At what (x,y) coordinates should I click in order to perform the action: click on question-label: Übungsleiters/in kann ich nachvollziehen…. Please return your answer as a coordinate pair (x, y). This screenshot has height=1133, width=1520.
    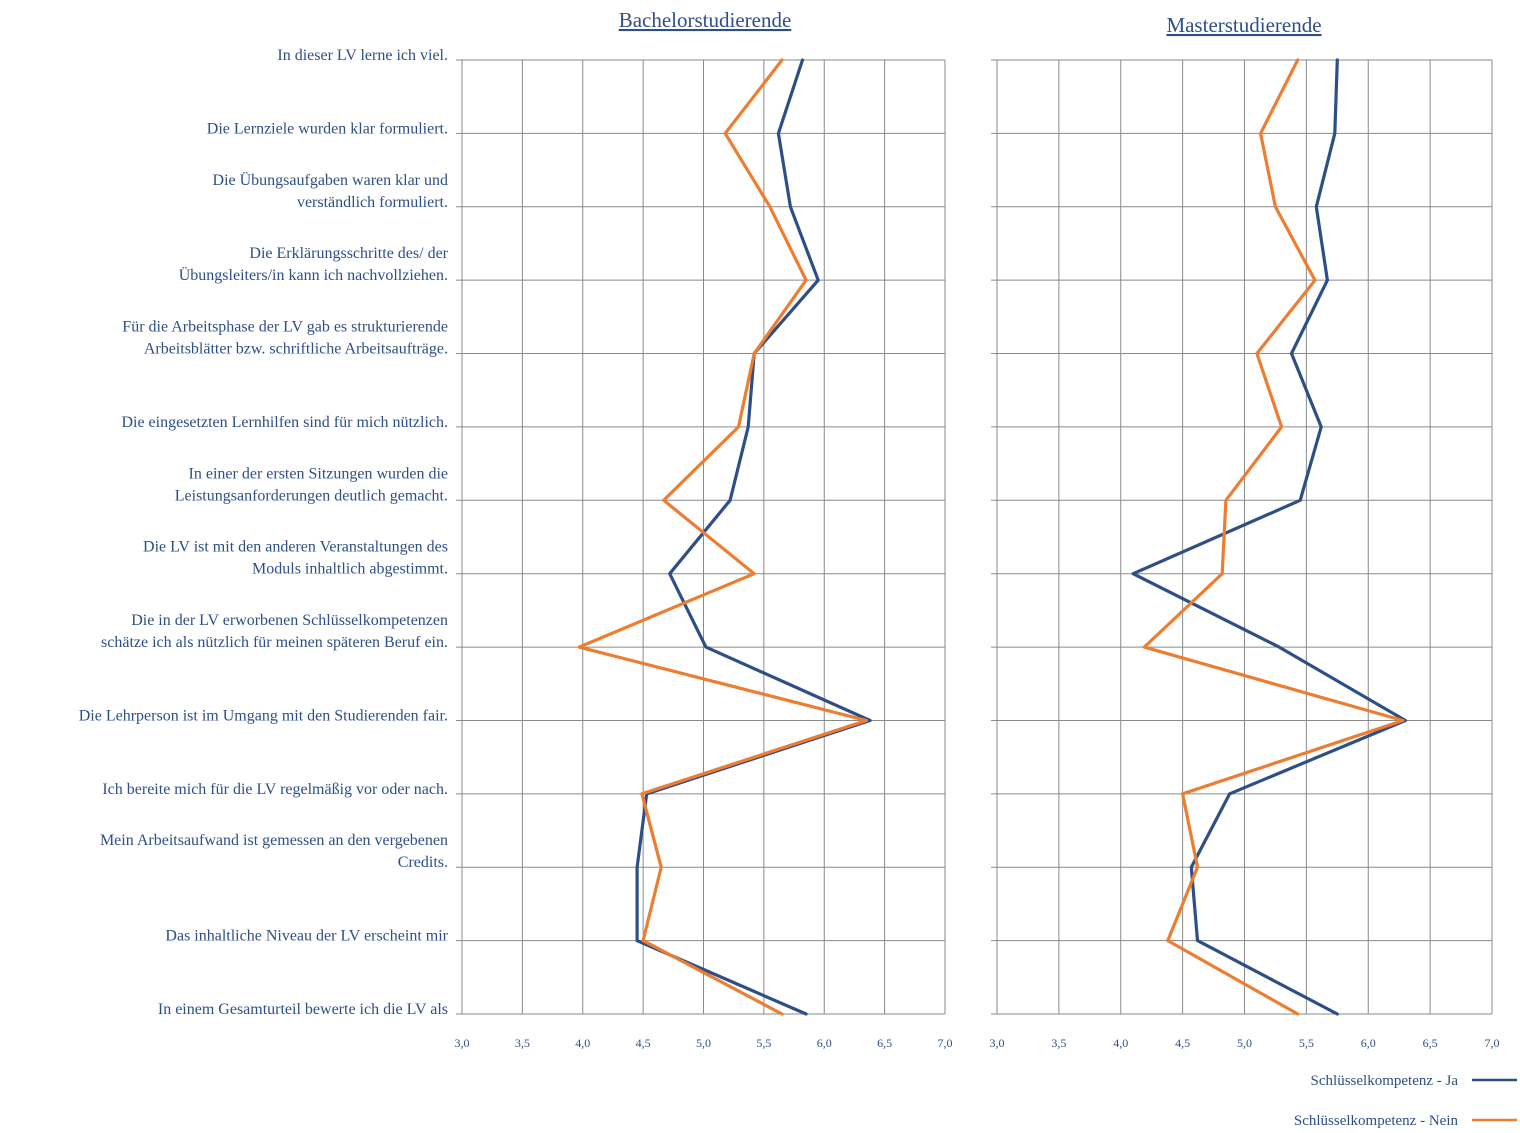
    Looking at the image, I should click on (313, 275).